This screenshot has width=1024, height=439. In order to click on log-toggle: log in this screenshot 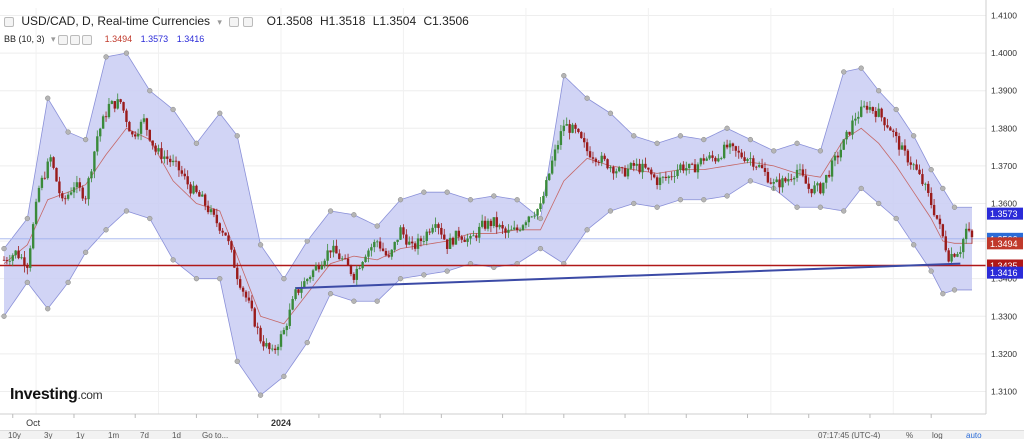, I will do `click(937, 435)`.